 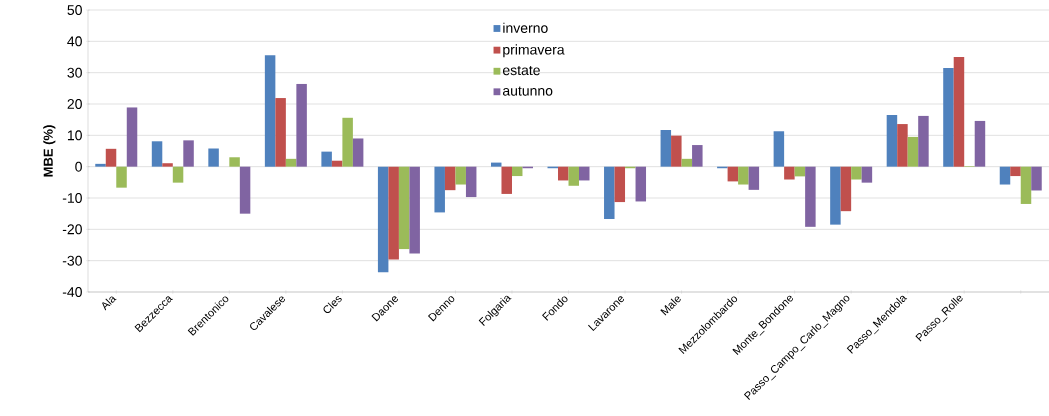 What do you see at coordinates (49, 151) in the screenshot?
I see `y-axis-title: MBE (%)` at bounding box center [49, 151].